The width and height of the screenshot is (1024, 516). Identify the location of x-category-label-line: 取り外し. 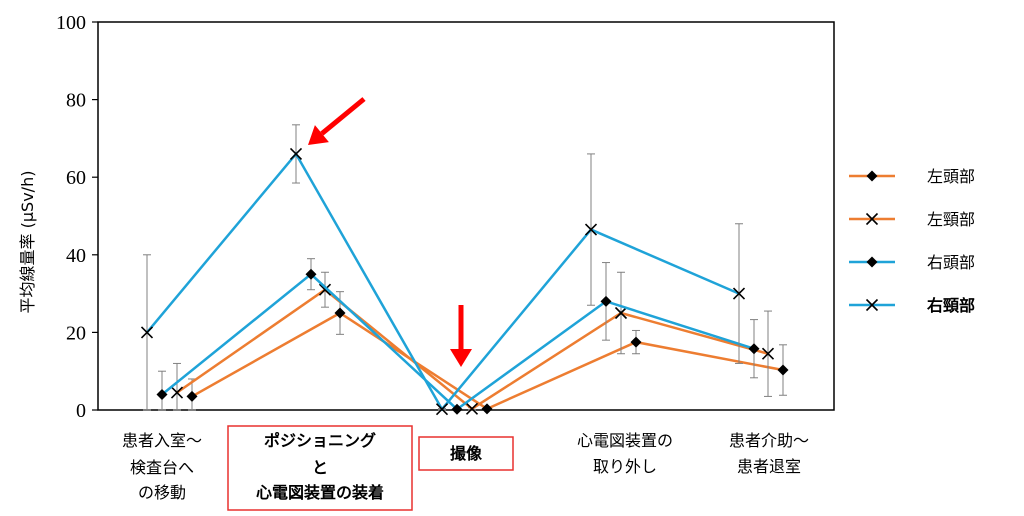
(625, 466).